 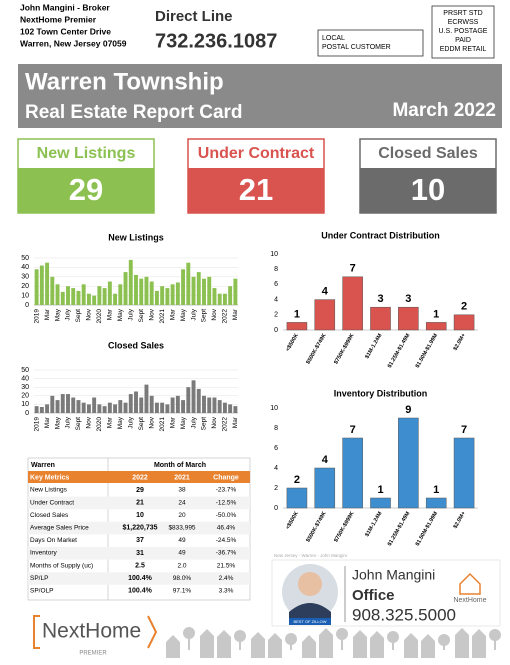 I want to click on x-tick-label: $2.0M+, so click(x=460, y=342).